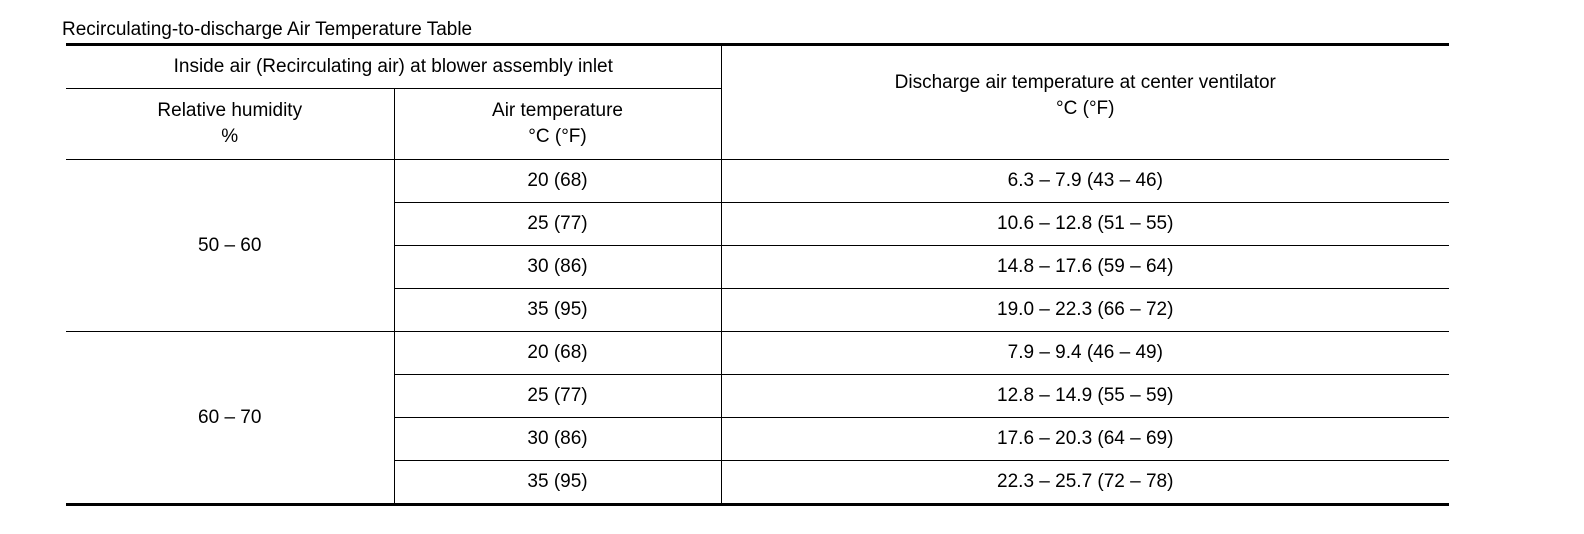  I want to click on header-discharge-unit: °C (°F), so click(1085, 108).